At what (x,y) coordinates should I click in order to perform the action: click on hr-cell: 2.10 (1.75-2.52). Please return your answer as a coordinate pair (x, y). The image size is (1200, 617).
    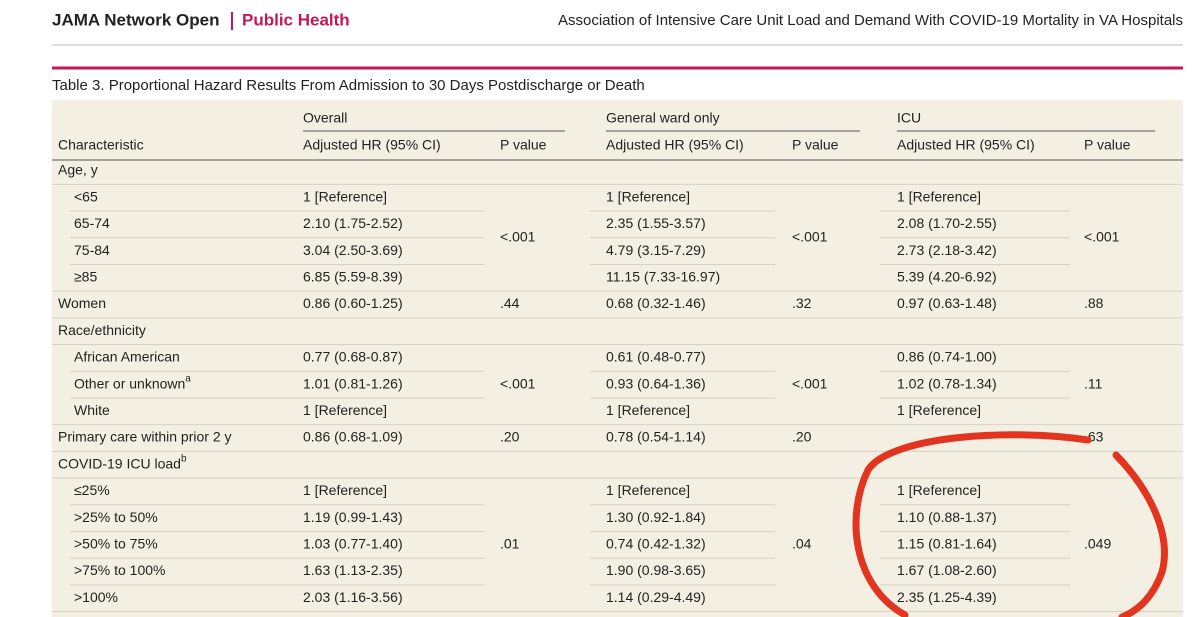
    Looking at the image, I should click on (353, 223).